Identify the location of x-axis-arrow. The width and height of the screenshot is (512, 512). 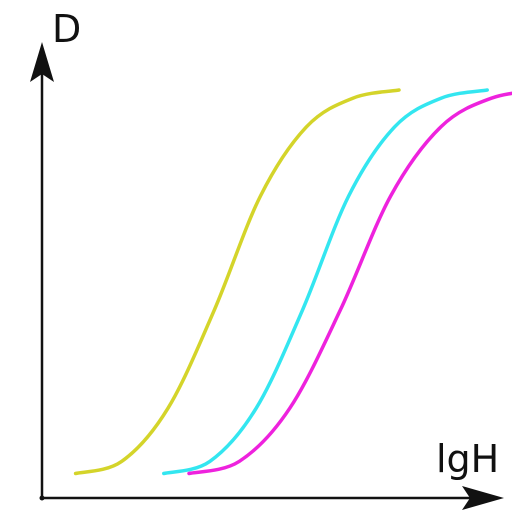
(483, 498).